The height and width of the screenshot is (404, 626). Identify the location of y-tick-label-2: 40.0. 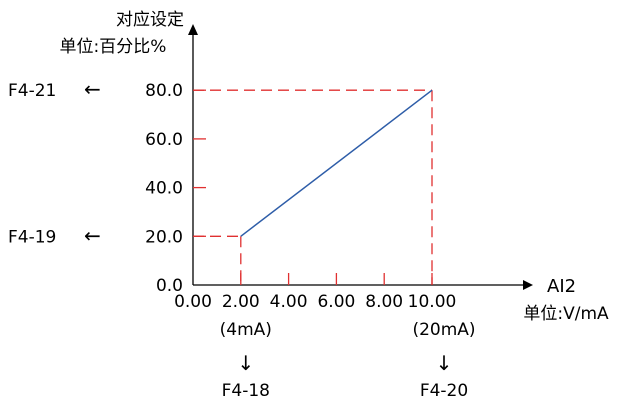
(164, 189).